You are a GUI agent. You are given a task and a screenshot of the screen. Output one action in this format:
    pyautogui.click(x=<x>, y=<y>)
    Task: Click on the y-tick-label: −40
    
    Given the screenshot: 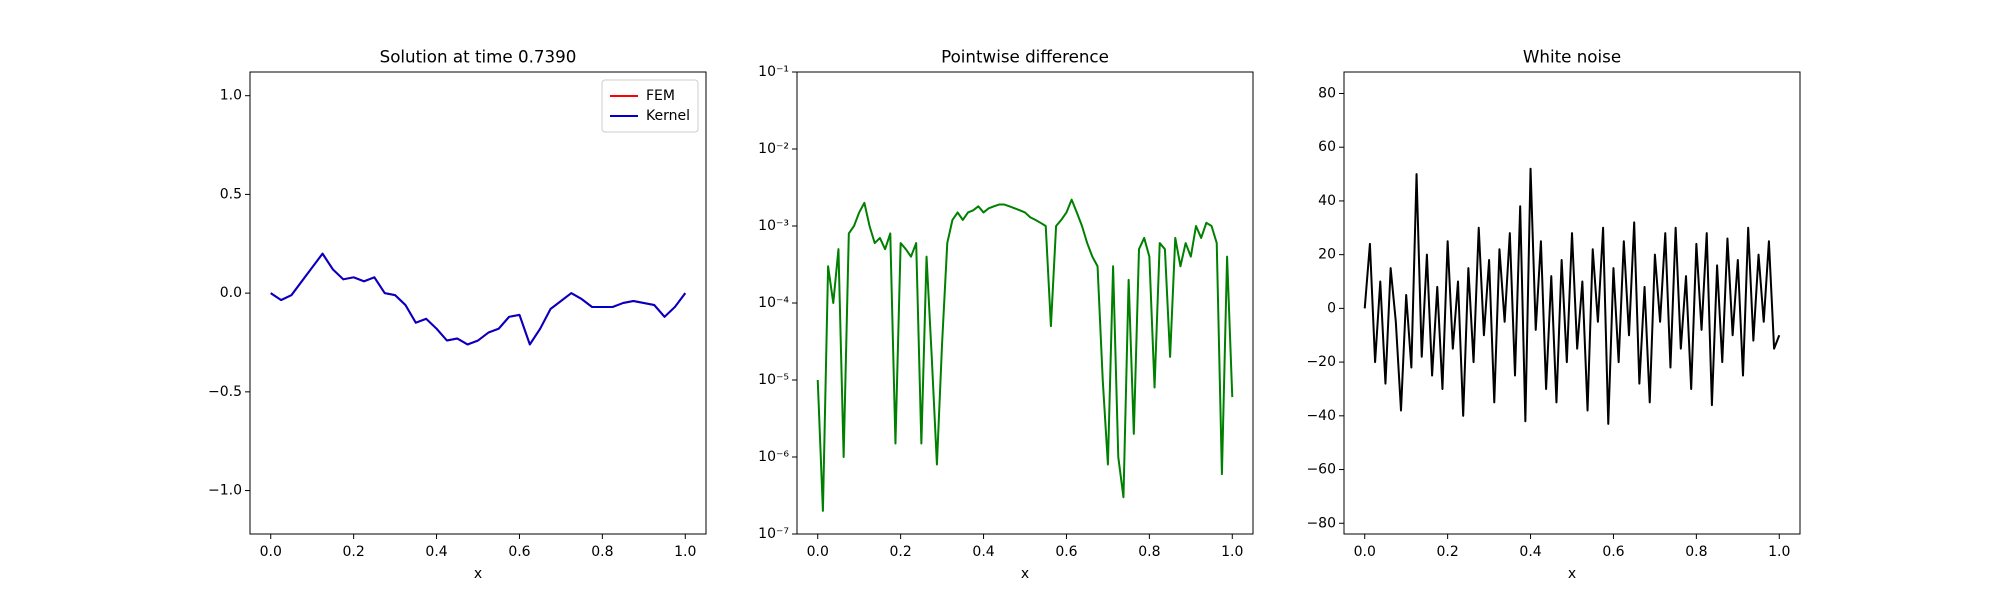 What is the action you would take?
    pyautogui.click(x=1321, y=416)
    